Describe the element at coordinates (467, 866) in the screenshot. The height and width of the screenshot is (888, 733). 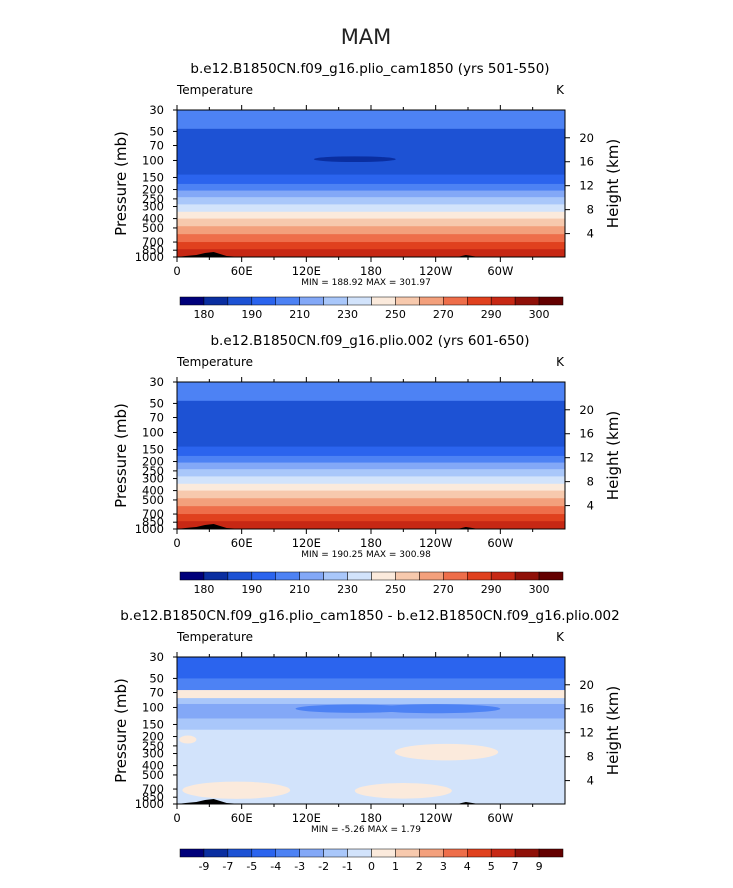
I see `colorbar-label: 4` at that location.